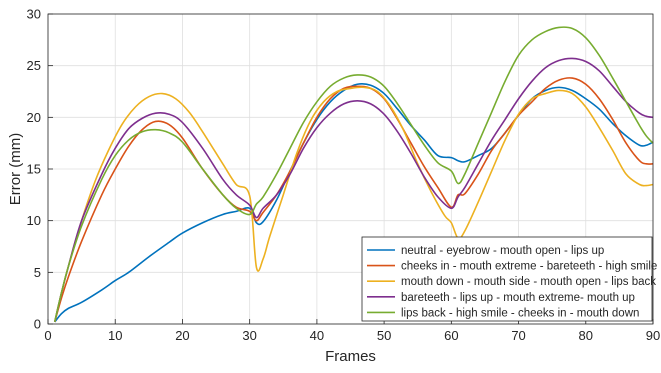 The height and width of the screenshot is (373, 661). I want to click on x-axis-label: Frames, so click(350, 356).